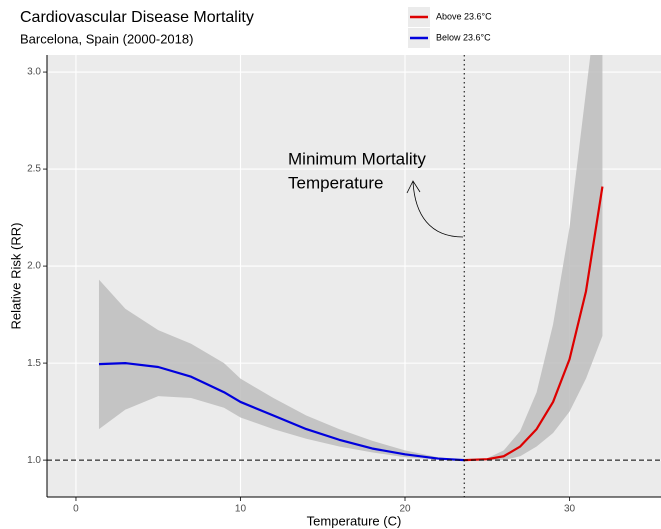  What do you see at coordinates (354, 520) in the screenshot?
I see `x-axis-label: Temperature (C)` at bounding box center [354, 520].